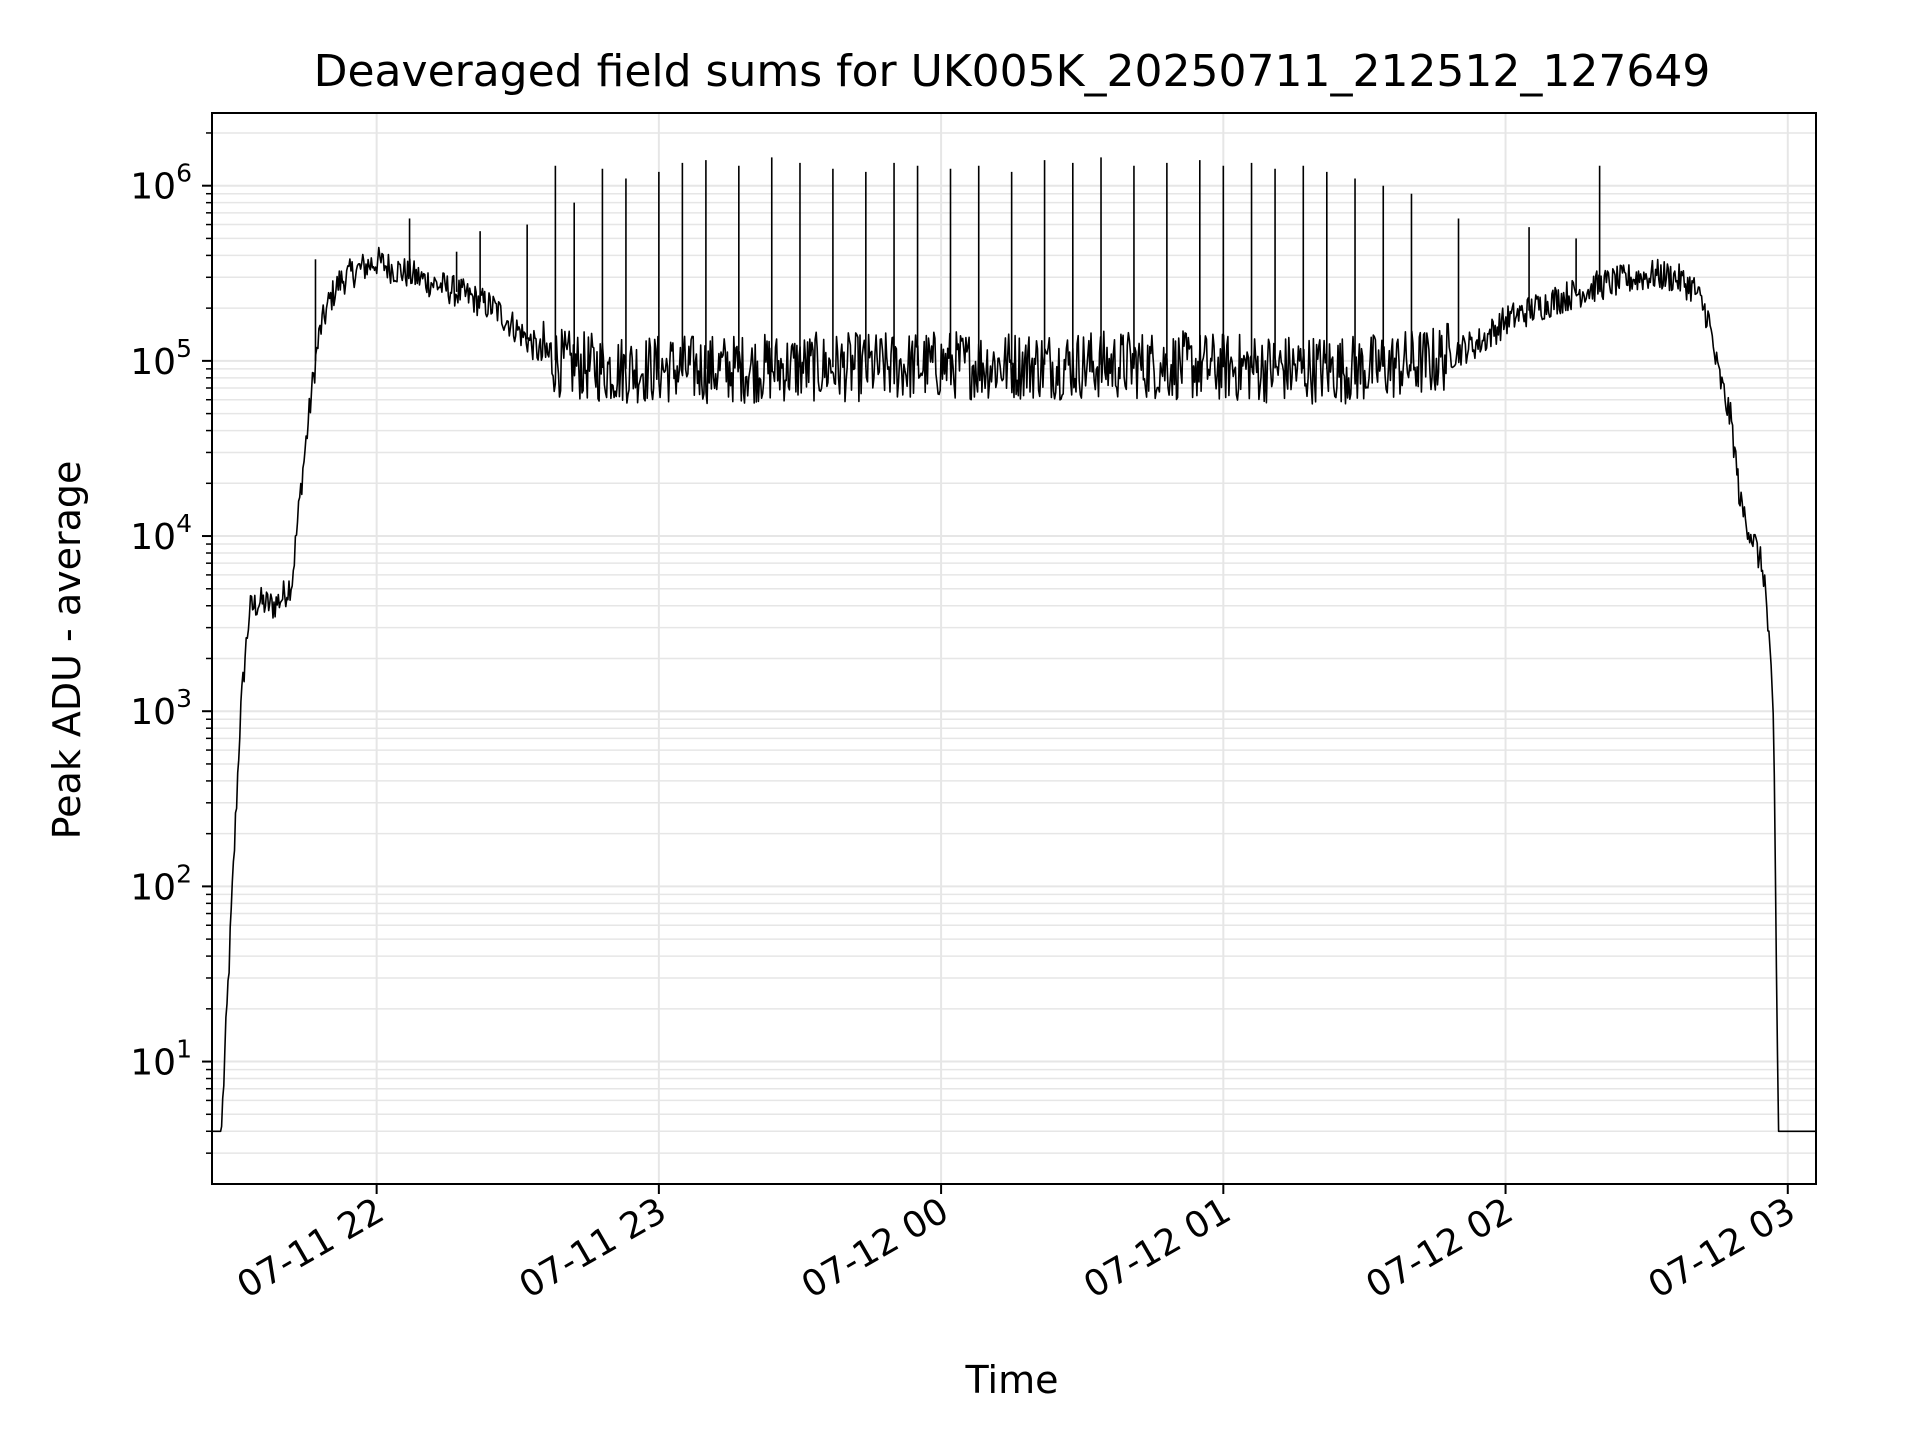 The width and height of the screenshot is (1920, 1440). I want to click on y-axis-label: Peak ADU - average, so click(67, 650).